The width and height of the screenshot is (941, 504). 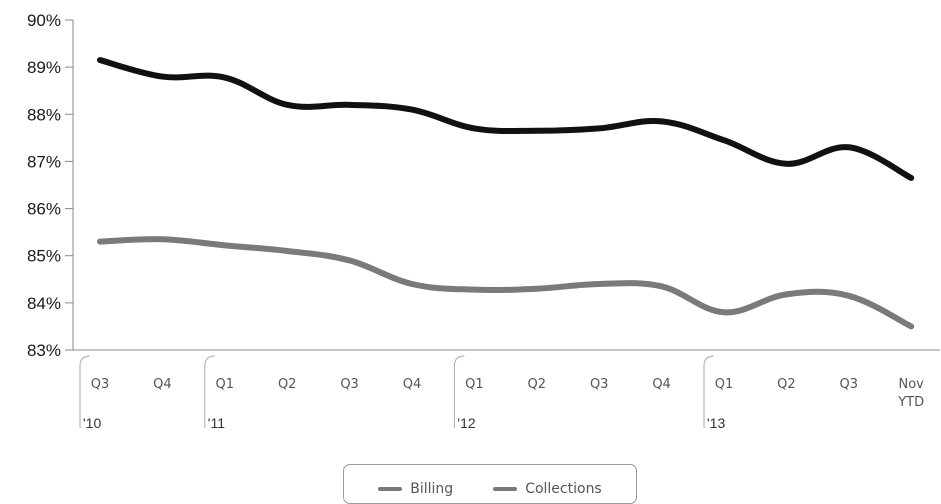 I want to click on collections-swatch, so click(x=505, y=489).